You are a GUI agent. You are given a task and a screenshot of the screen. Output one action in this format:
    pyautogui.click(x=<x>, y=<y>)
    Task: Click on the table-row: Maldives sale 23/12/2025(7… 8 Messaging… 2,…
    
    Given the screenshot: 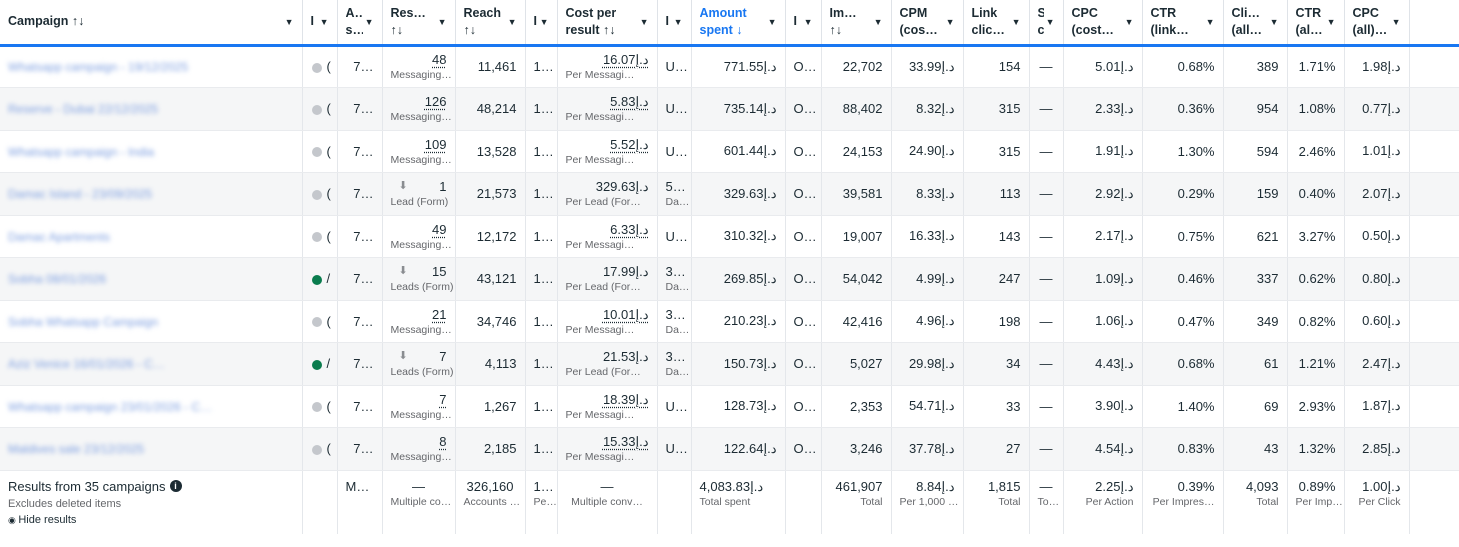 What is the action you would take?
    pyautogui.click(x=729, y=449)
    